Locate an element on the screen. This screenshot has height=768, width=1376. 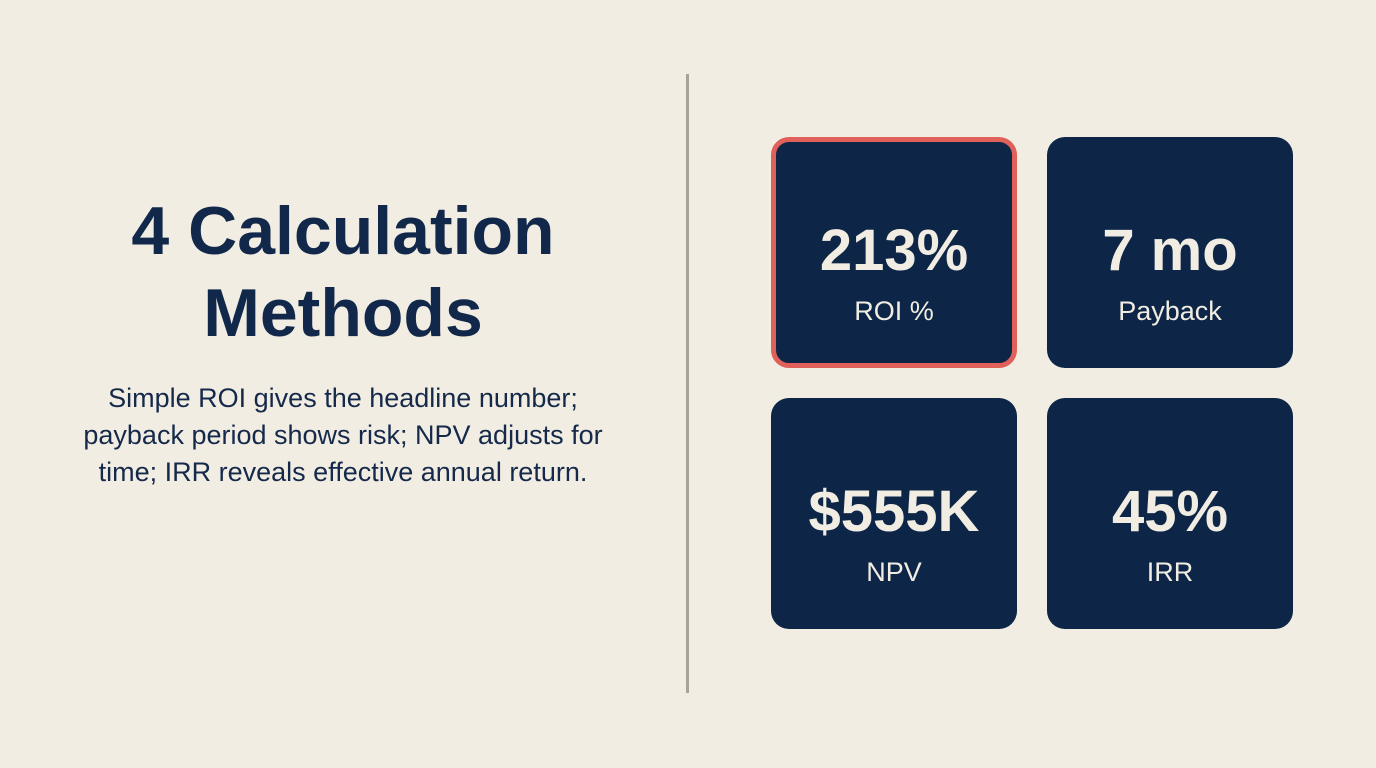
metric-label: IRR is located at coordinates (1170, 572).